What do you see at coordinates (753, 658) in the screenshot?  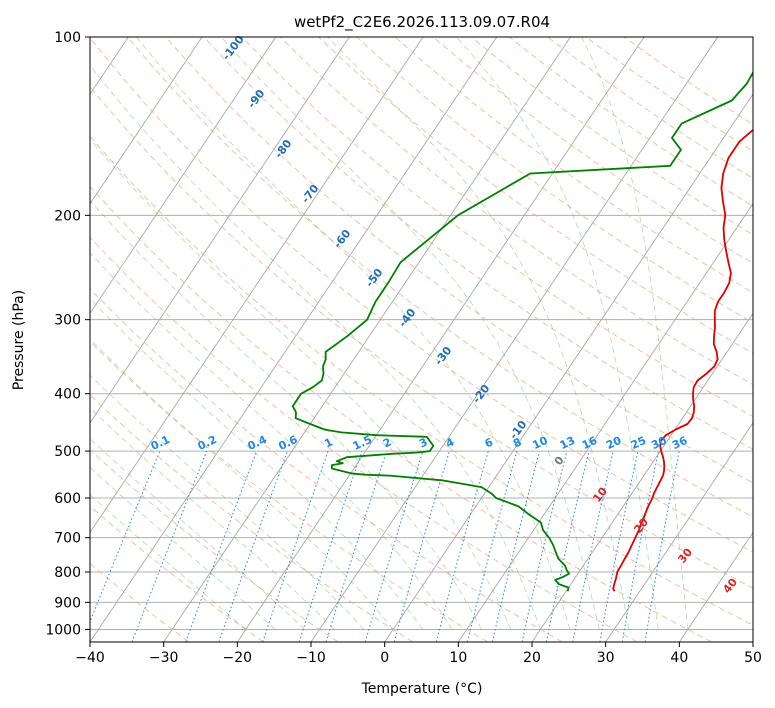 I see `x-tick-label: 50` at bounding box center [753, 658].